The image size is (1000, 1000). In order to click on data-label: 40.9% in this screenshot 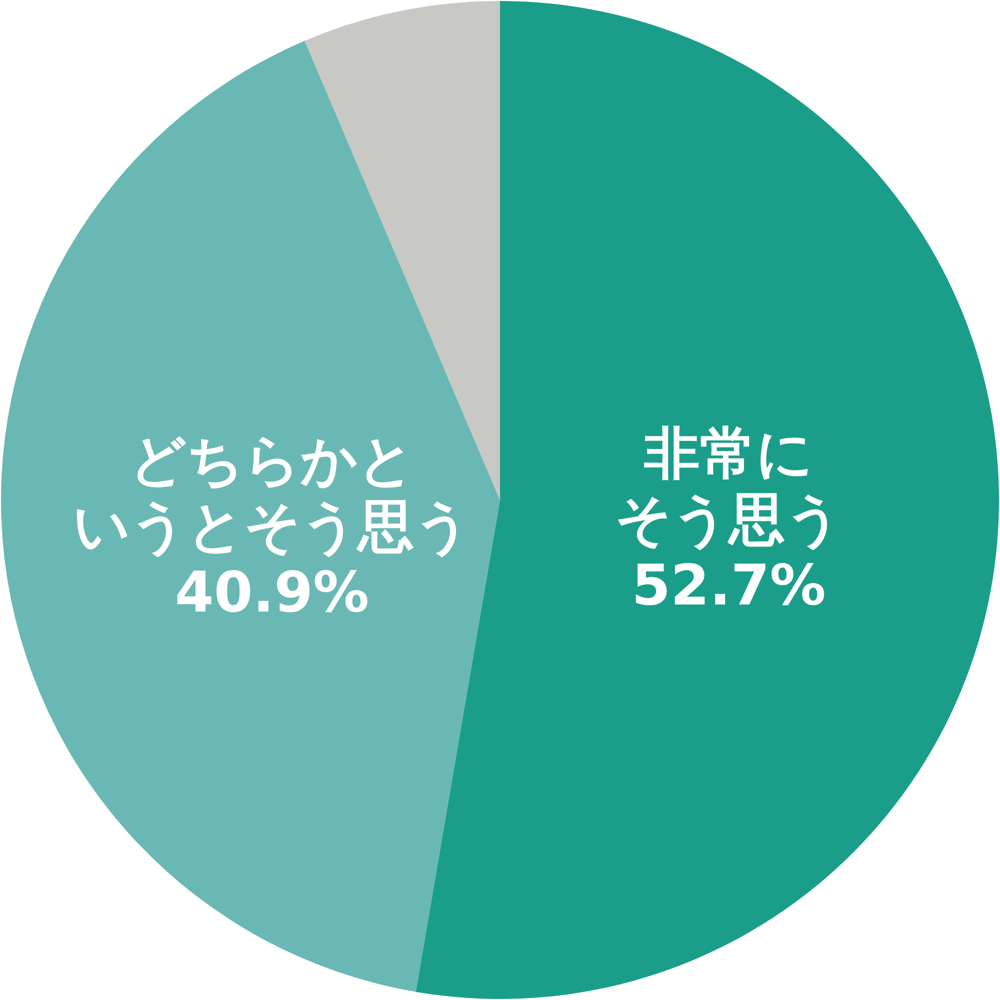, I will do `click(272, 593)`.